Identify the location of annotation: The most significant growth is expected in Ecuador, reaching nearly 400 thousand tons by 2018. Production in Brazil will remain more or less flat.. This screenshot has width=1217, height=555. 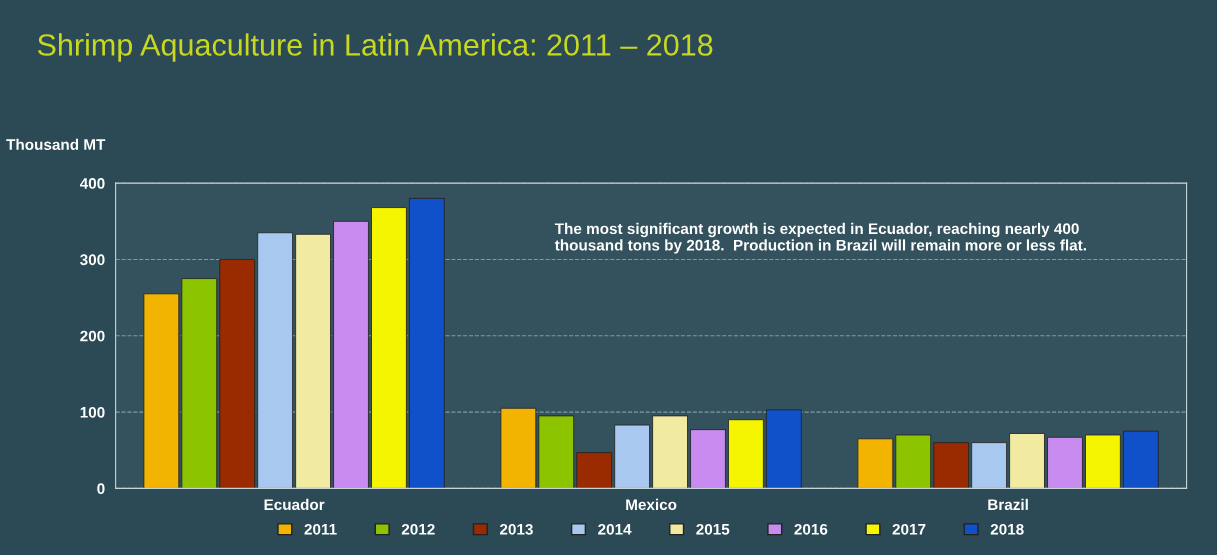
(820, 238).